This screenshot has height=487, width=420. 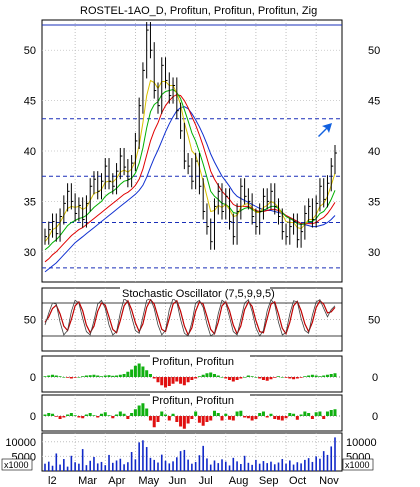 I want to click on x-tick-label: Nov, so click(x=329, y=481).